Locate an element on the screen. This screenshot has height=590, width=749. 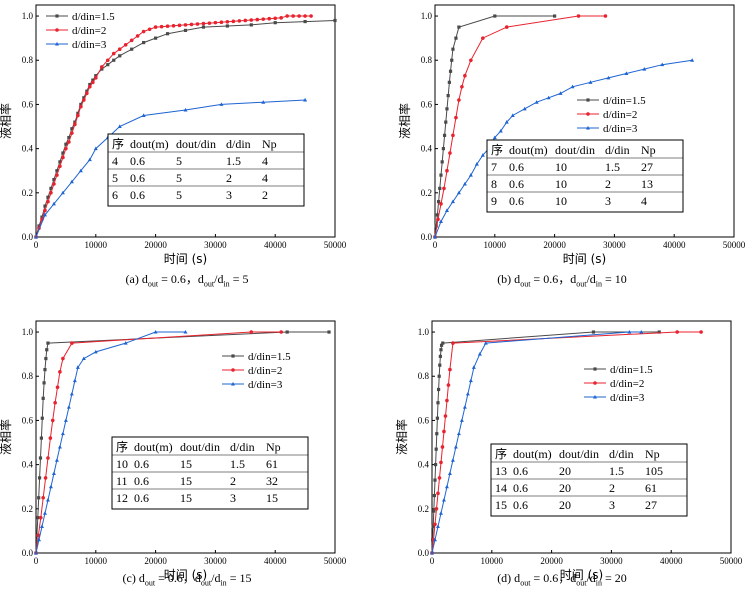
table-cell: 1.5 is located at coordinates (237, 464).